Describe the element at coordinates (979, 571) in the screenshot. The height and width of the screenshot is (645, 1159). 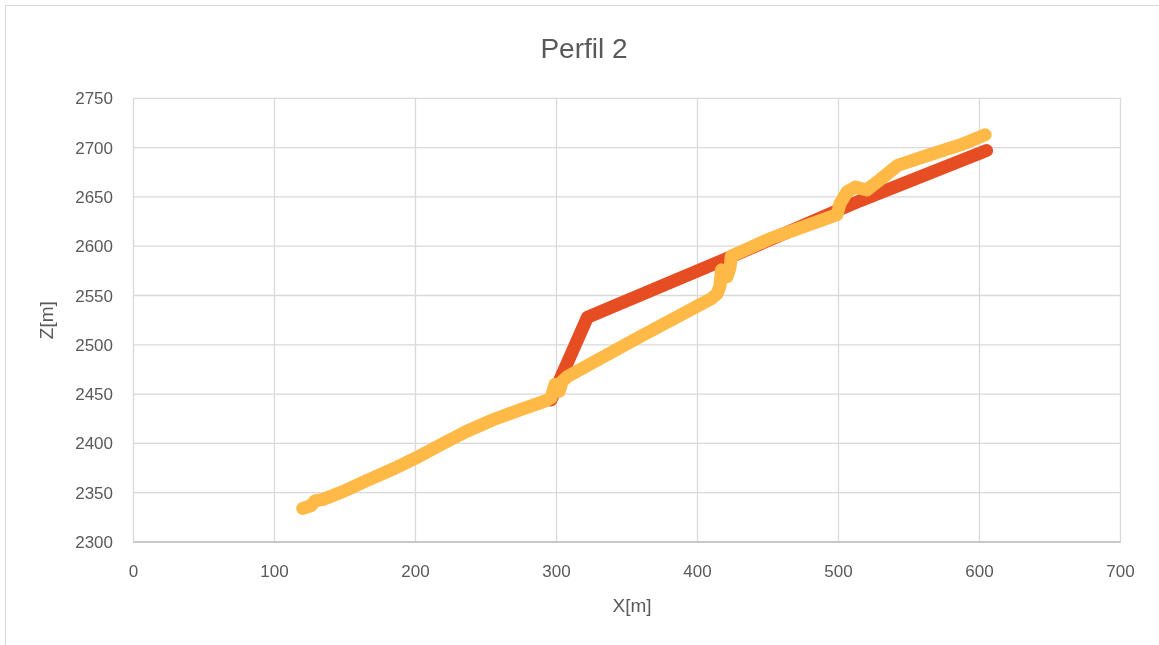
I see `x-tick-label: 600` at that location.